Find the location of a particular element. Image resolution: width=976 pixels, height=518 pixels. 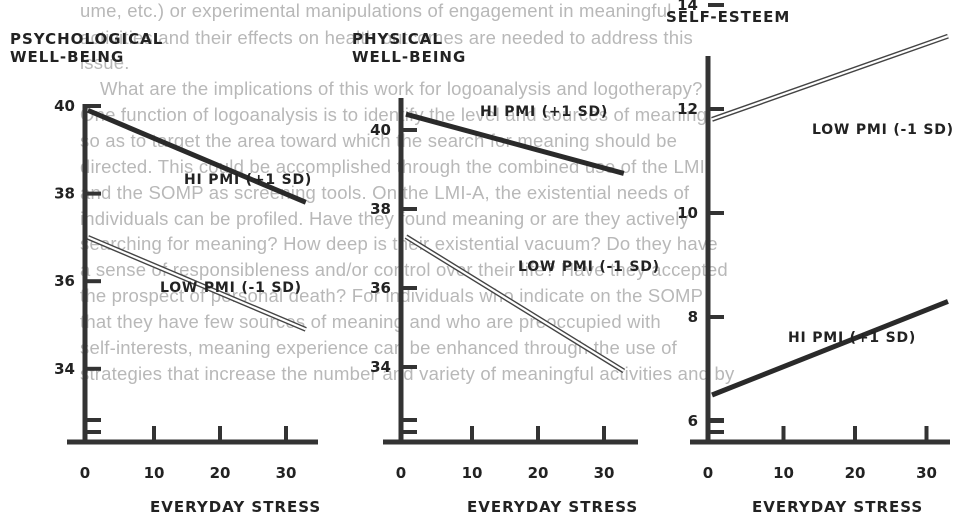

background-text-line: issue. is located at coordinates (105, 62).